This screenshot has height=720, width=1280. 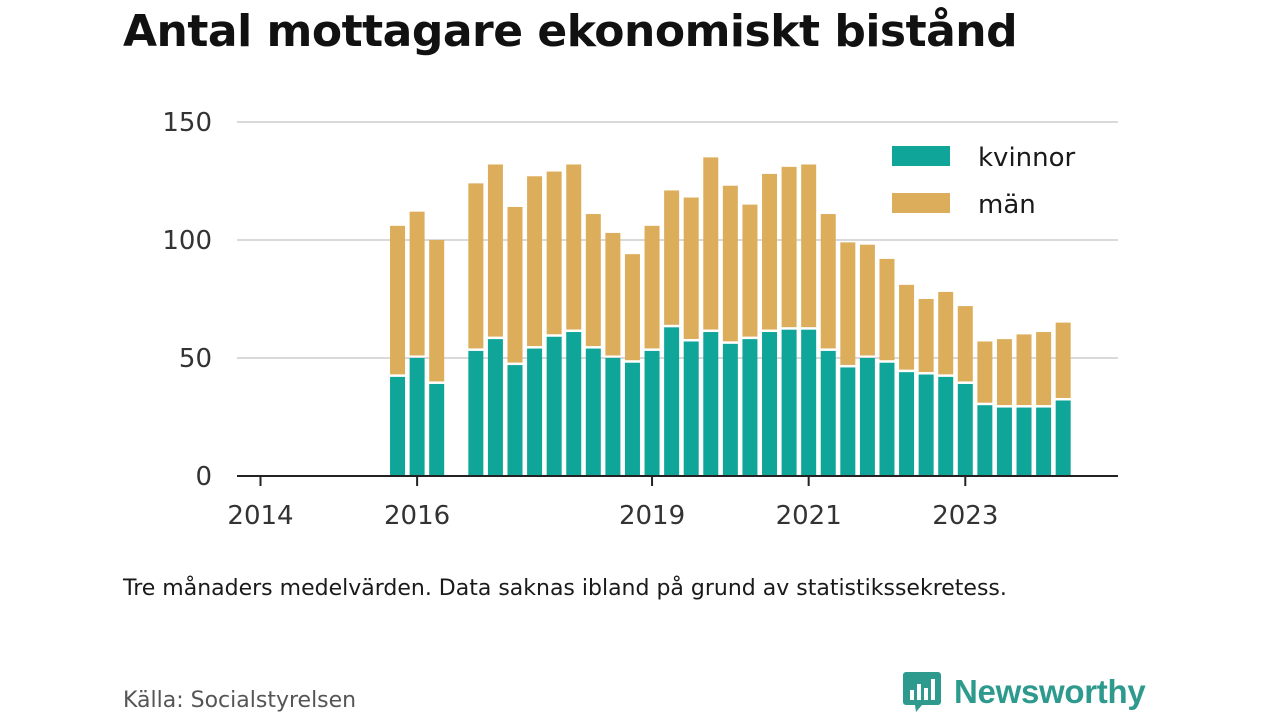 I want to click on x-tick-label: 2016, so click(x=417, y=516).